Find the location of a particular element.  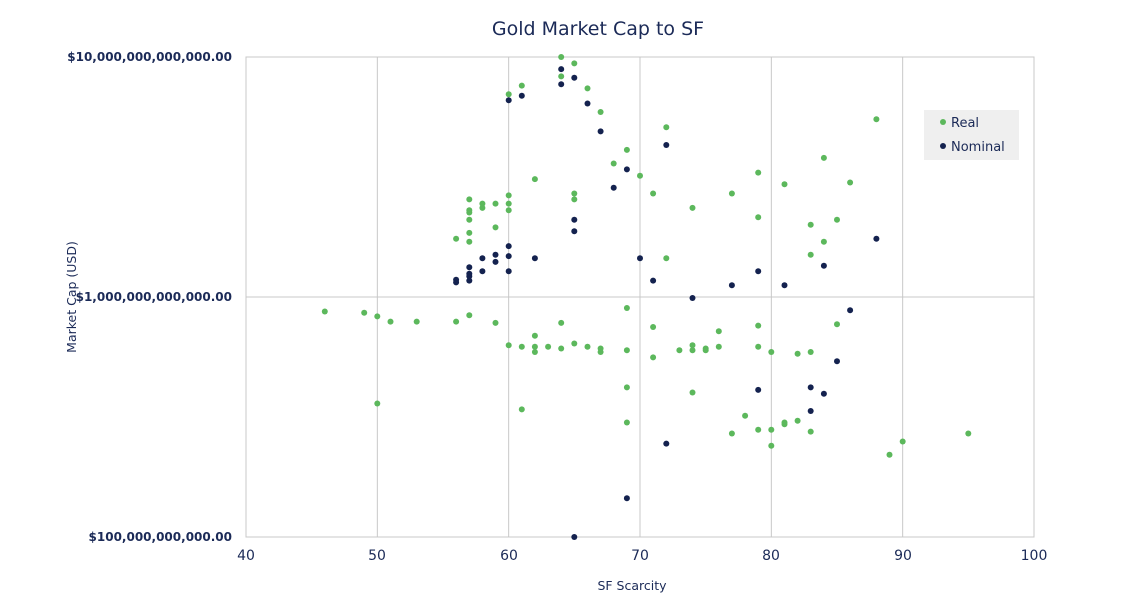

x-tick-label: 80 is located at coordinates (771, 556).